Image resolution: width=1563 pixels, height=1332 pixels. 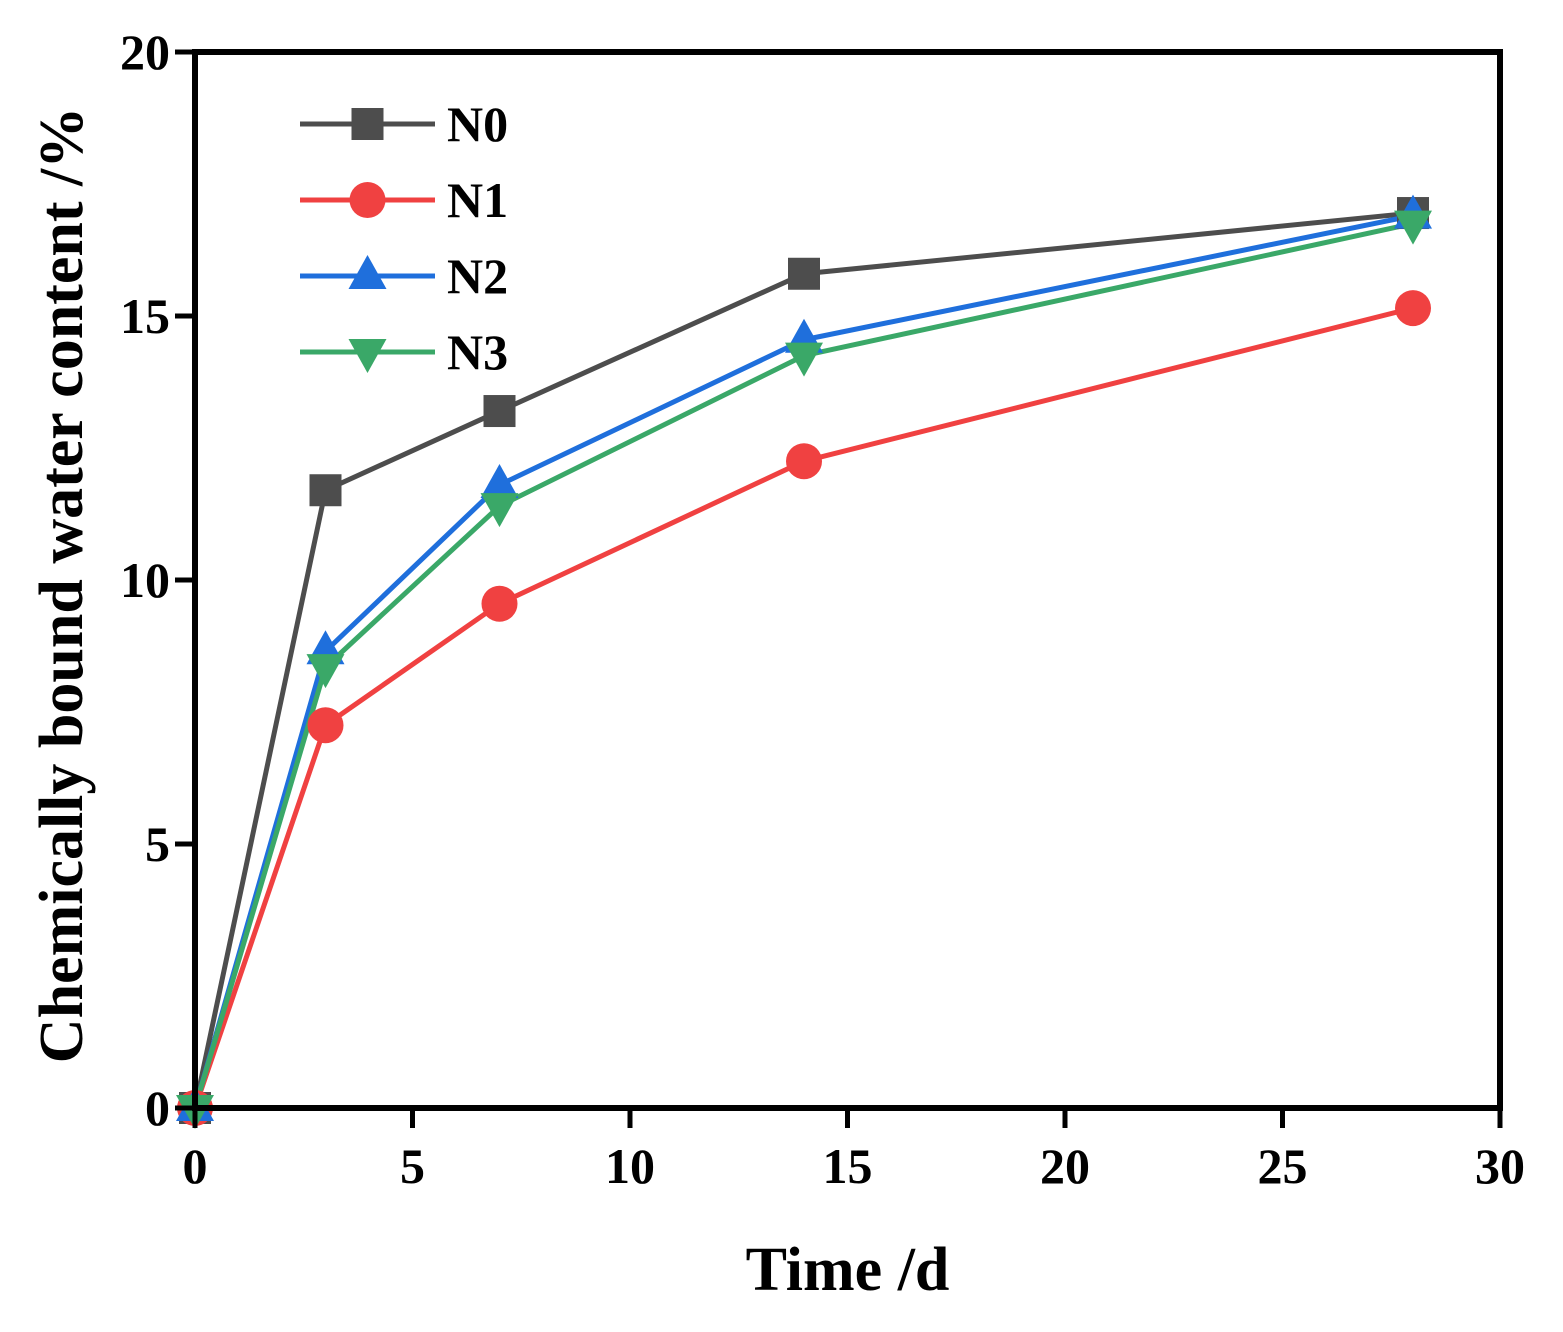 What do you see at coordinates (195, 1166) in the screenshot?
I see `x-tick-label: 0` at bounding box center [195, 1166].